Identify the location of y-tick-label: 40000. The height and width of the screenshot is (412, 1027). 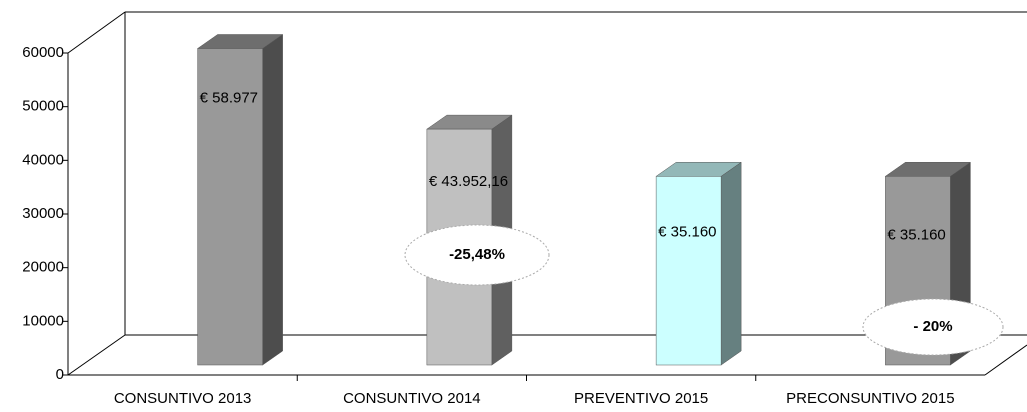
(43, 159).